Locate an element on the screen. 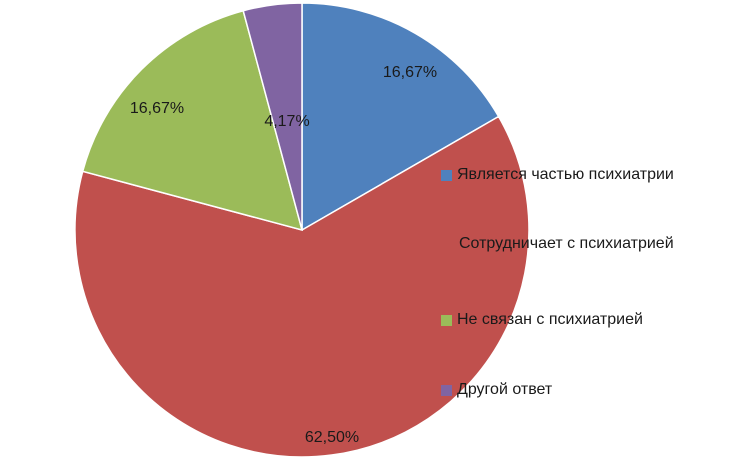  legend-label: Является частью психиатрии is located at coordinates (565, 174).